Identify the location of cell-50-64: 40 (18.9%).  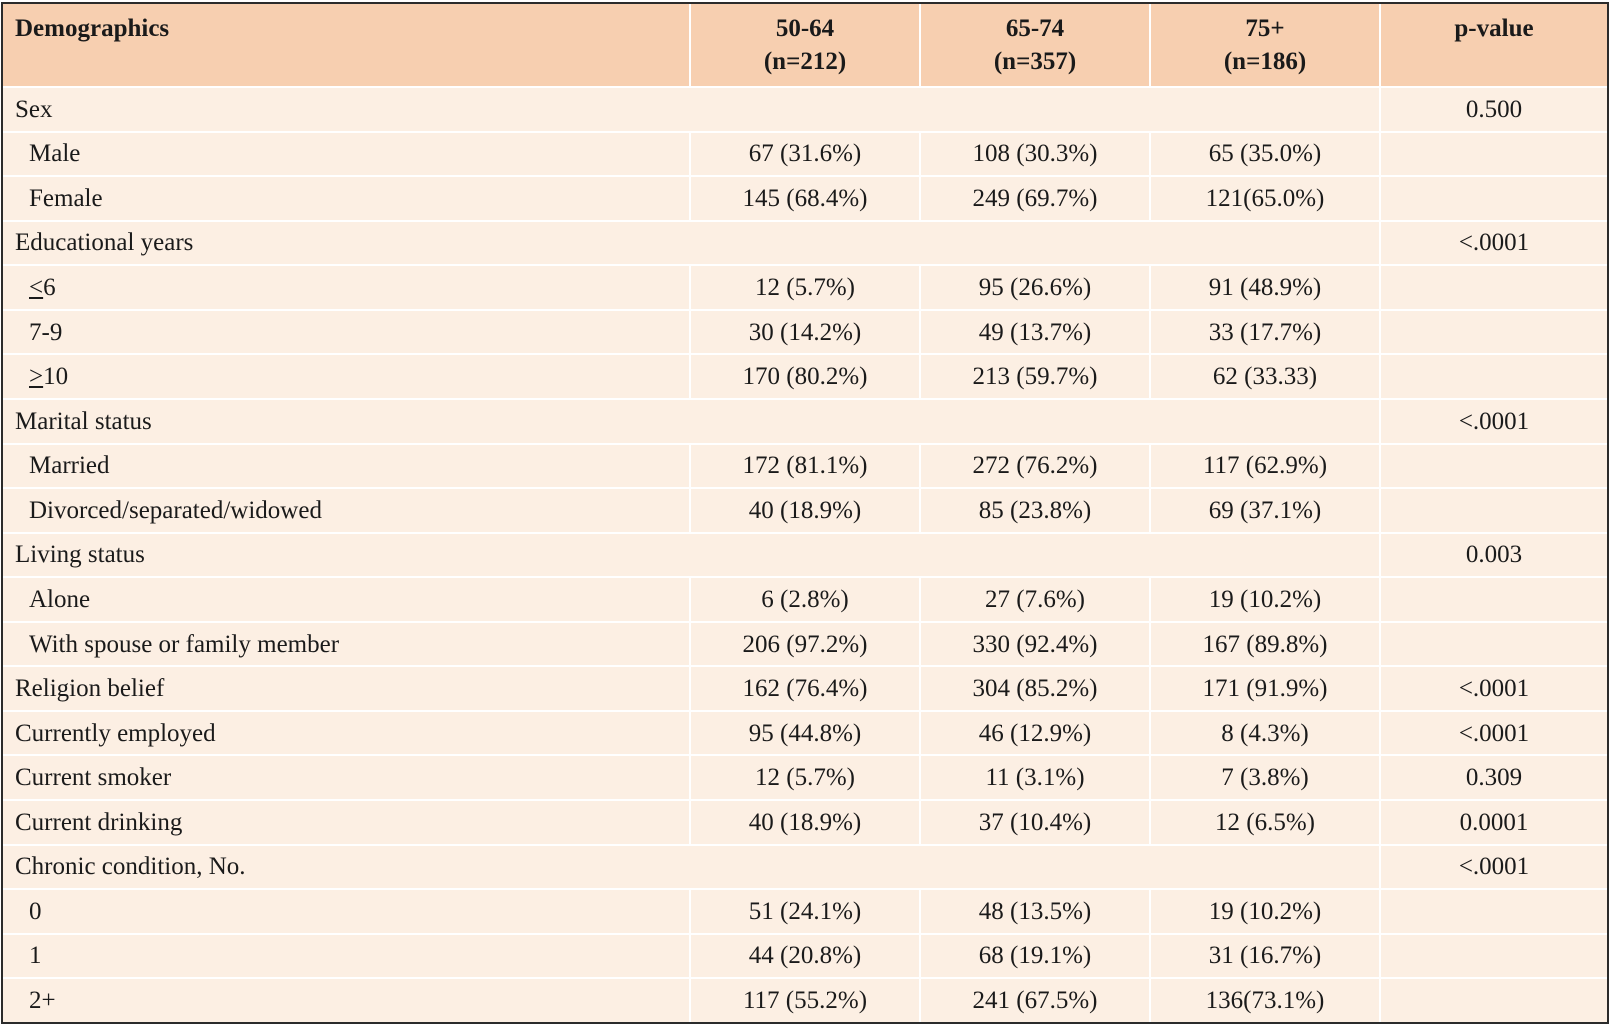
(805, 822).